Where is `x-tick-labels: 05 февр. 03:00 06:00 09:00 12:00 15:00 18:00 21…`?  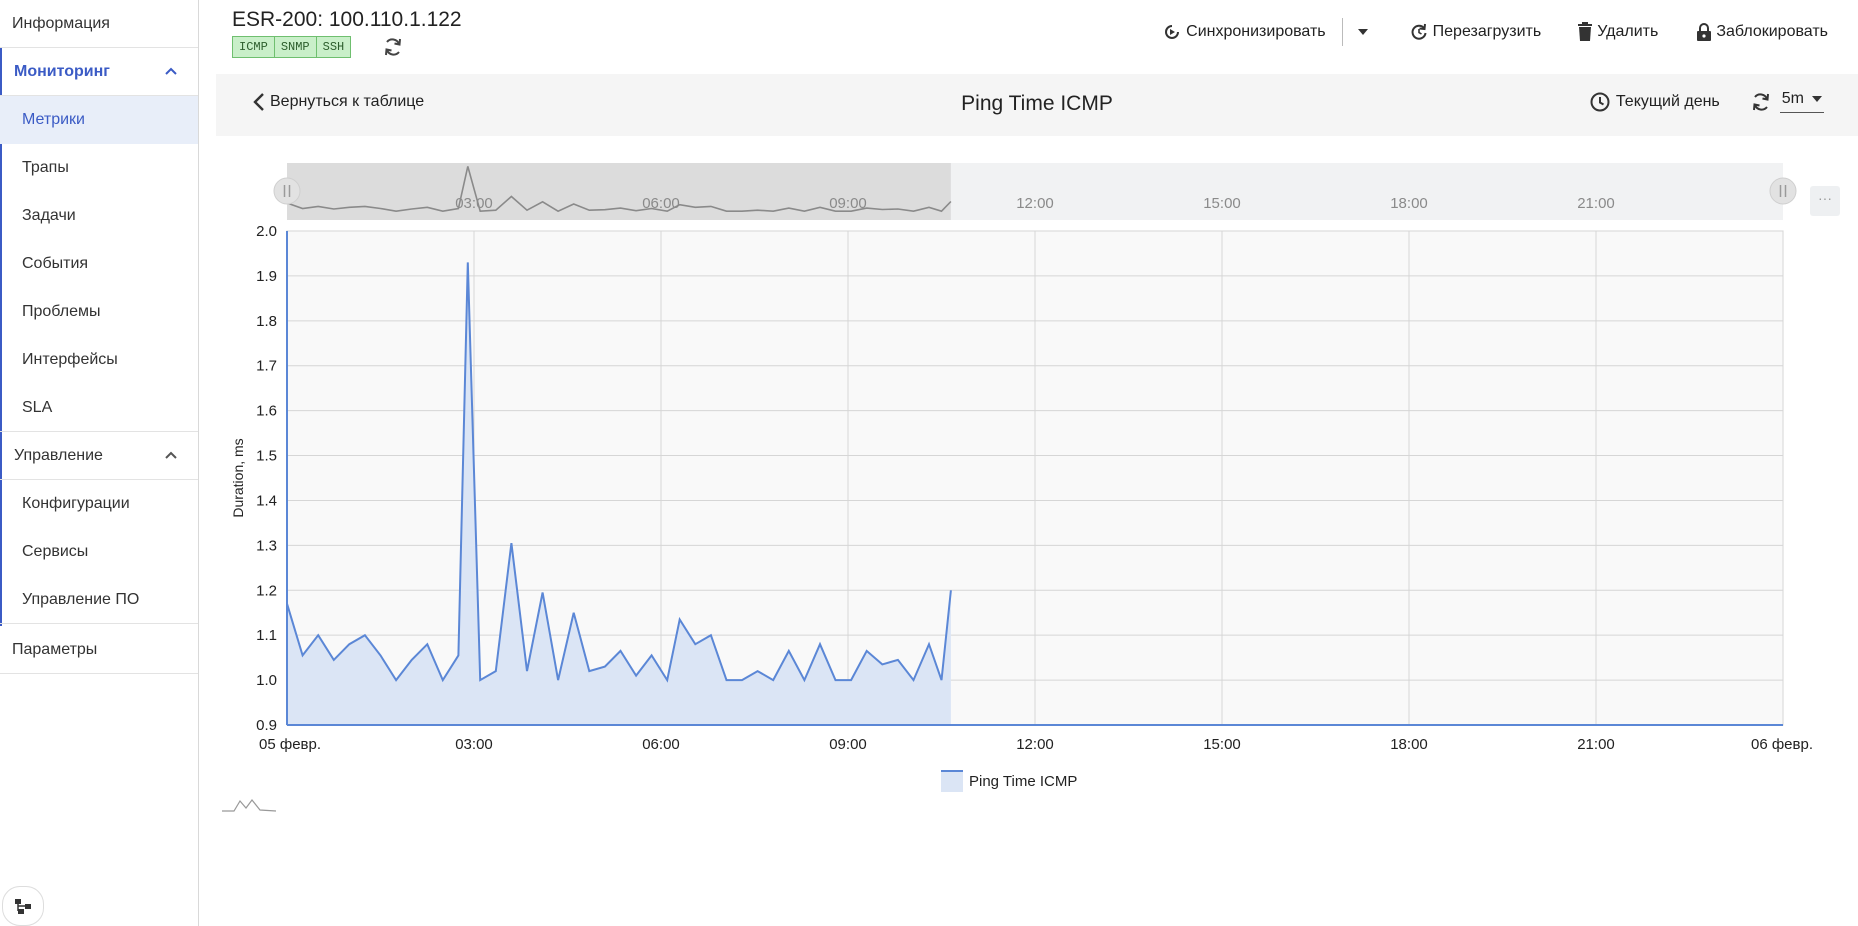
x-tick-labels: 05 февр. 03:00 06:00 09:00 12:00 15:00 18:00 21… is located at coordinates (1036, 744).